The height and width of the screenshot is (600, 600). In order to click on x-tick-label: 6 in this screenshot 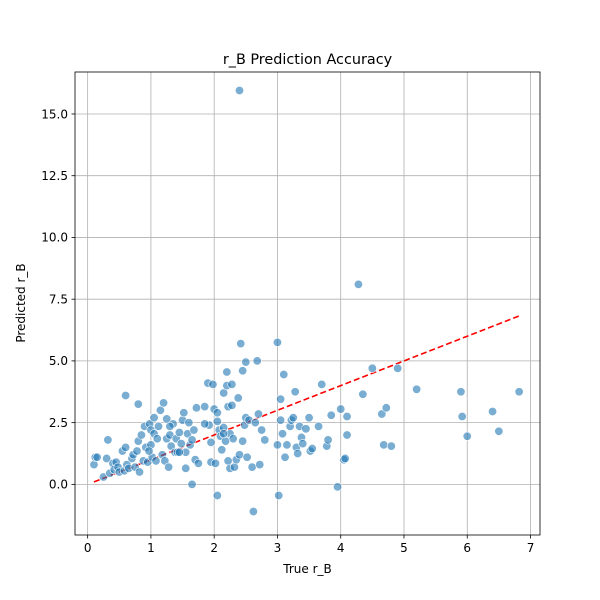, I will do `click(467, 548)`.